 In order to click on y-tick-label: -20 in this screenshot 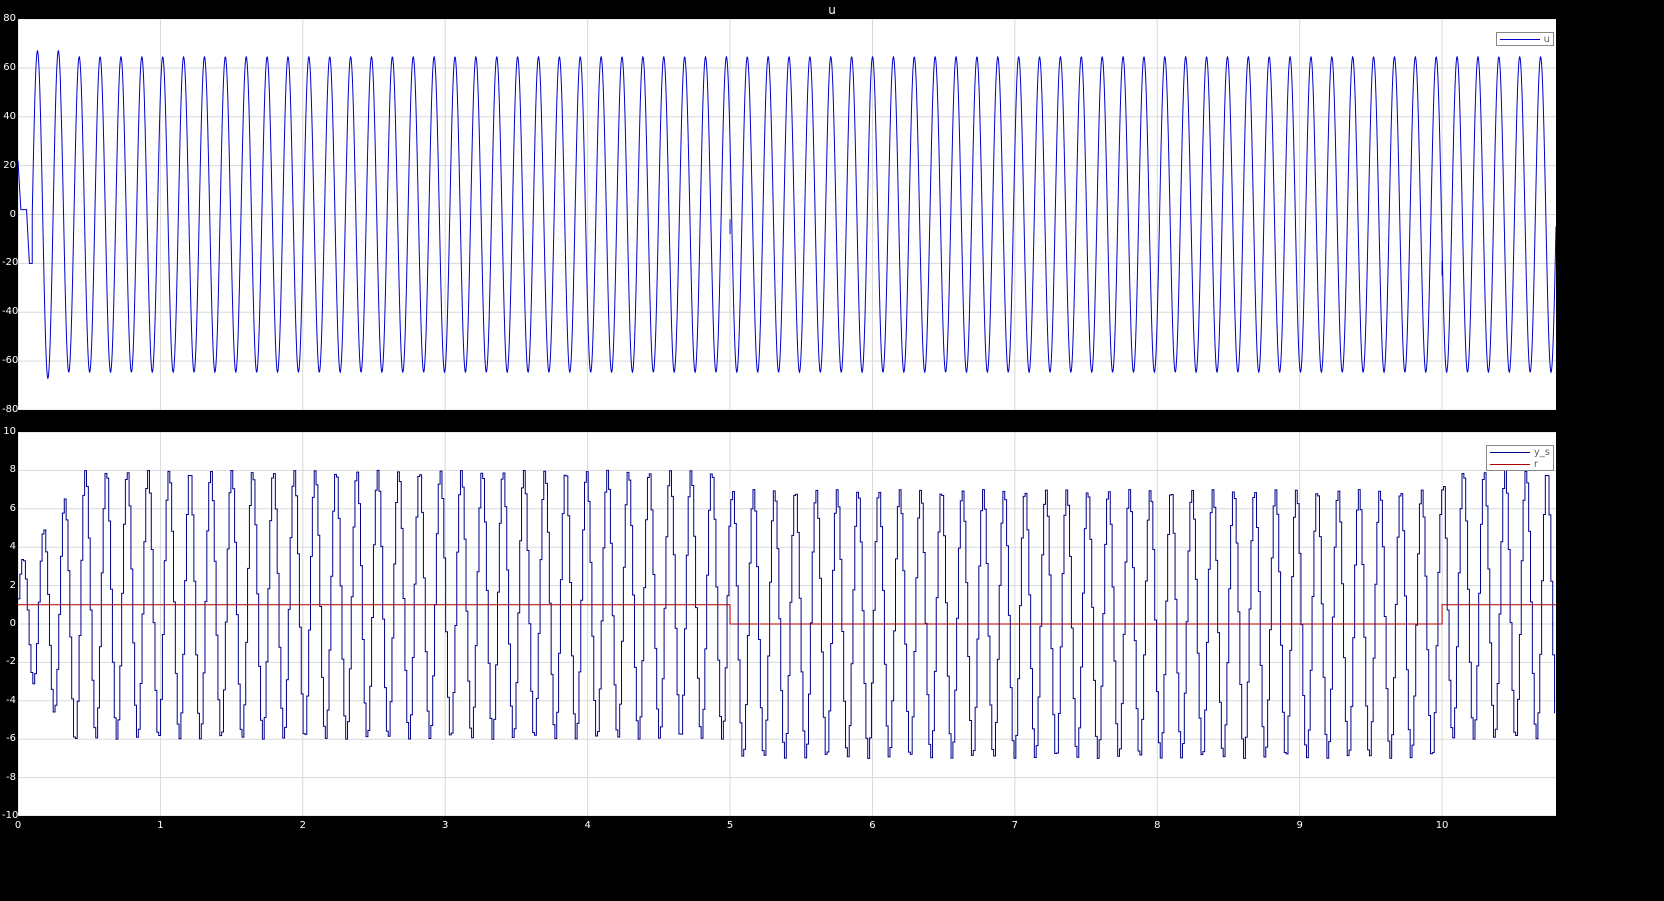, I will do `click(10, 263)`.